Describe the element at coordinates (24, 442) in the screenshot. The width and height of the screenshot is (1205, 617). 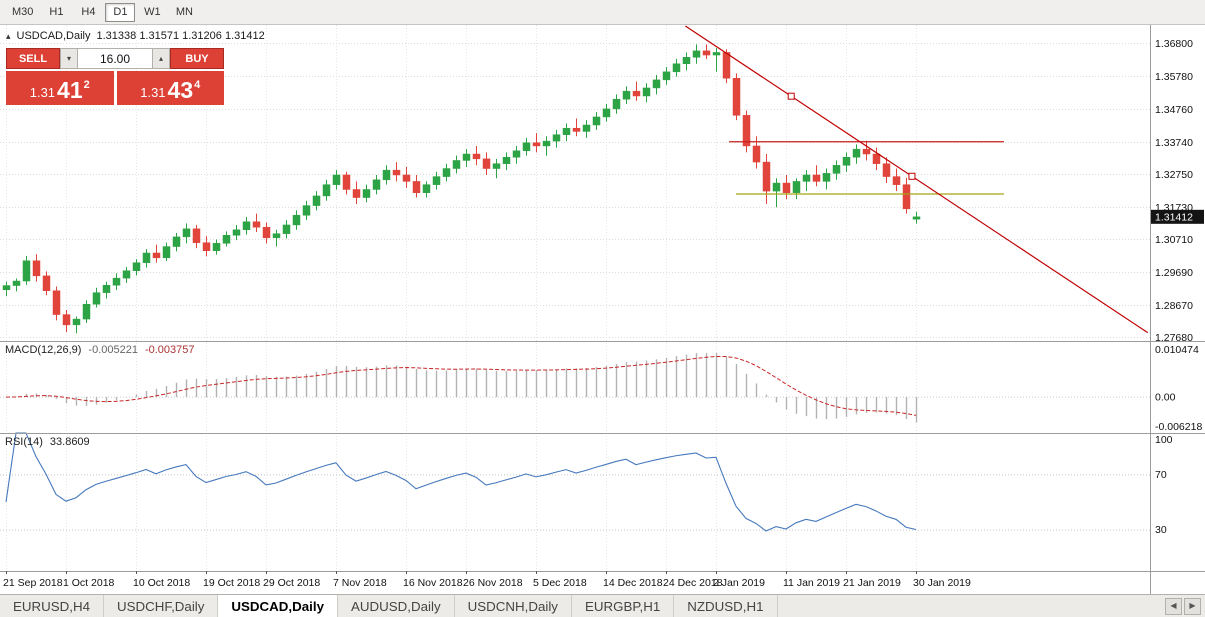
I see `rsi-title: RSI(14)` at that location.